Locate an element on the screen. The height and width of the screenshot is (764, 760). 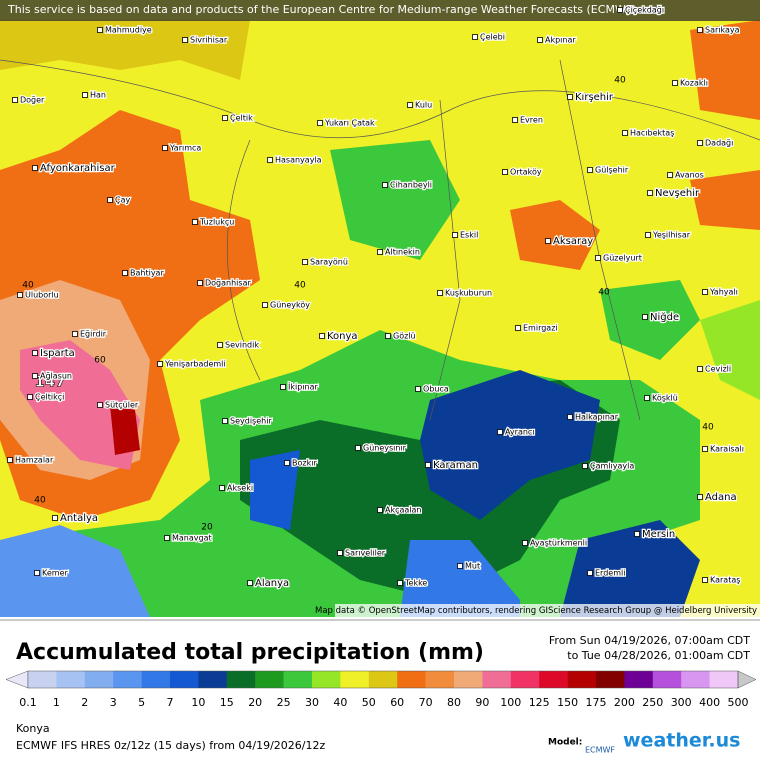
city-label: Sevindik is located at coordinates (242, 345).